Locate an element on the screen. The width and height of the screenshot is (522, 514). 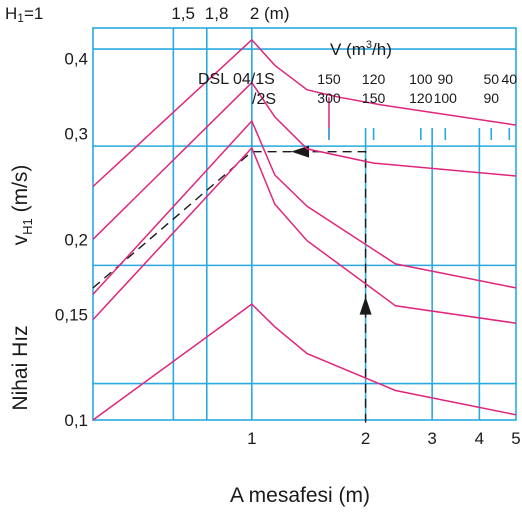
flow-column-bottom: 90 is located at coordinates (491, 98).